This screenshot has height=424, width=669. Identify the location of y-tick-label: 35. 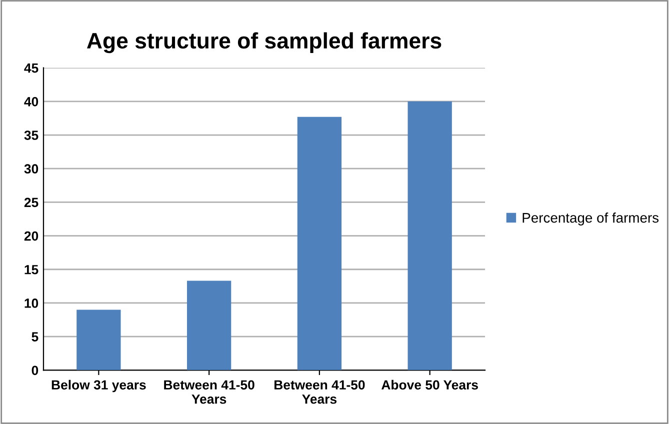
(31, 135).